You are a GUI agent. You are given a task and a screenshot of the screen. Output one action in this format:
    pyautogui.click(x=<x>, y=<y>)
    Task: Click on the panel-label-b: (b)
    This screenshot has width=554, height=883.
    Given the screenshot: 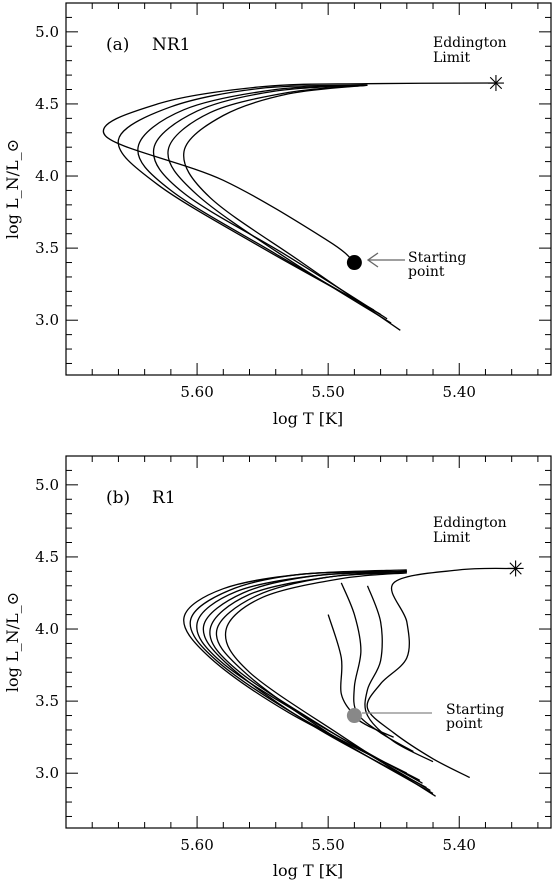 What is the action you would take?
    pyautogui.click(x=118, y=498)
    